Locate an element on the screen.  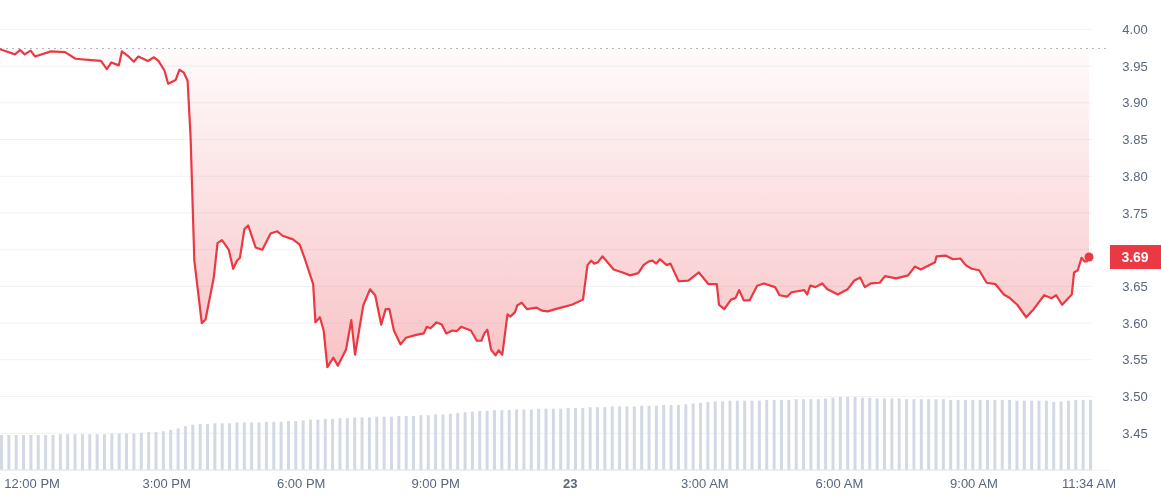
y-tick-label: 3.45 is located at coordinates (1135, 433).